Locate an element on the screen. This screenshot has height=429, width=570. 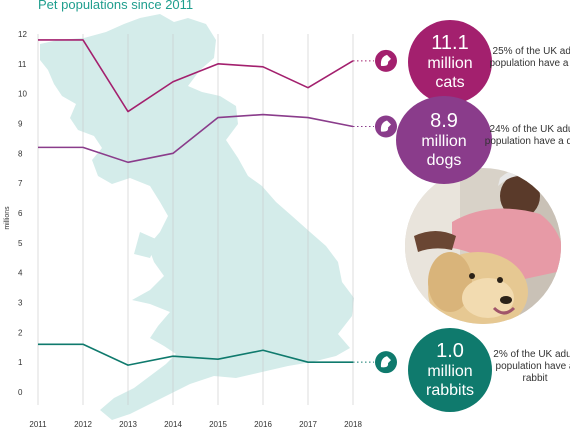
x-tick-label-2011: 2011 is located at coordinates (38, 424).